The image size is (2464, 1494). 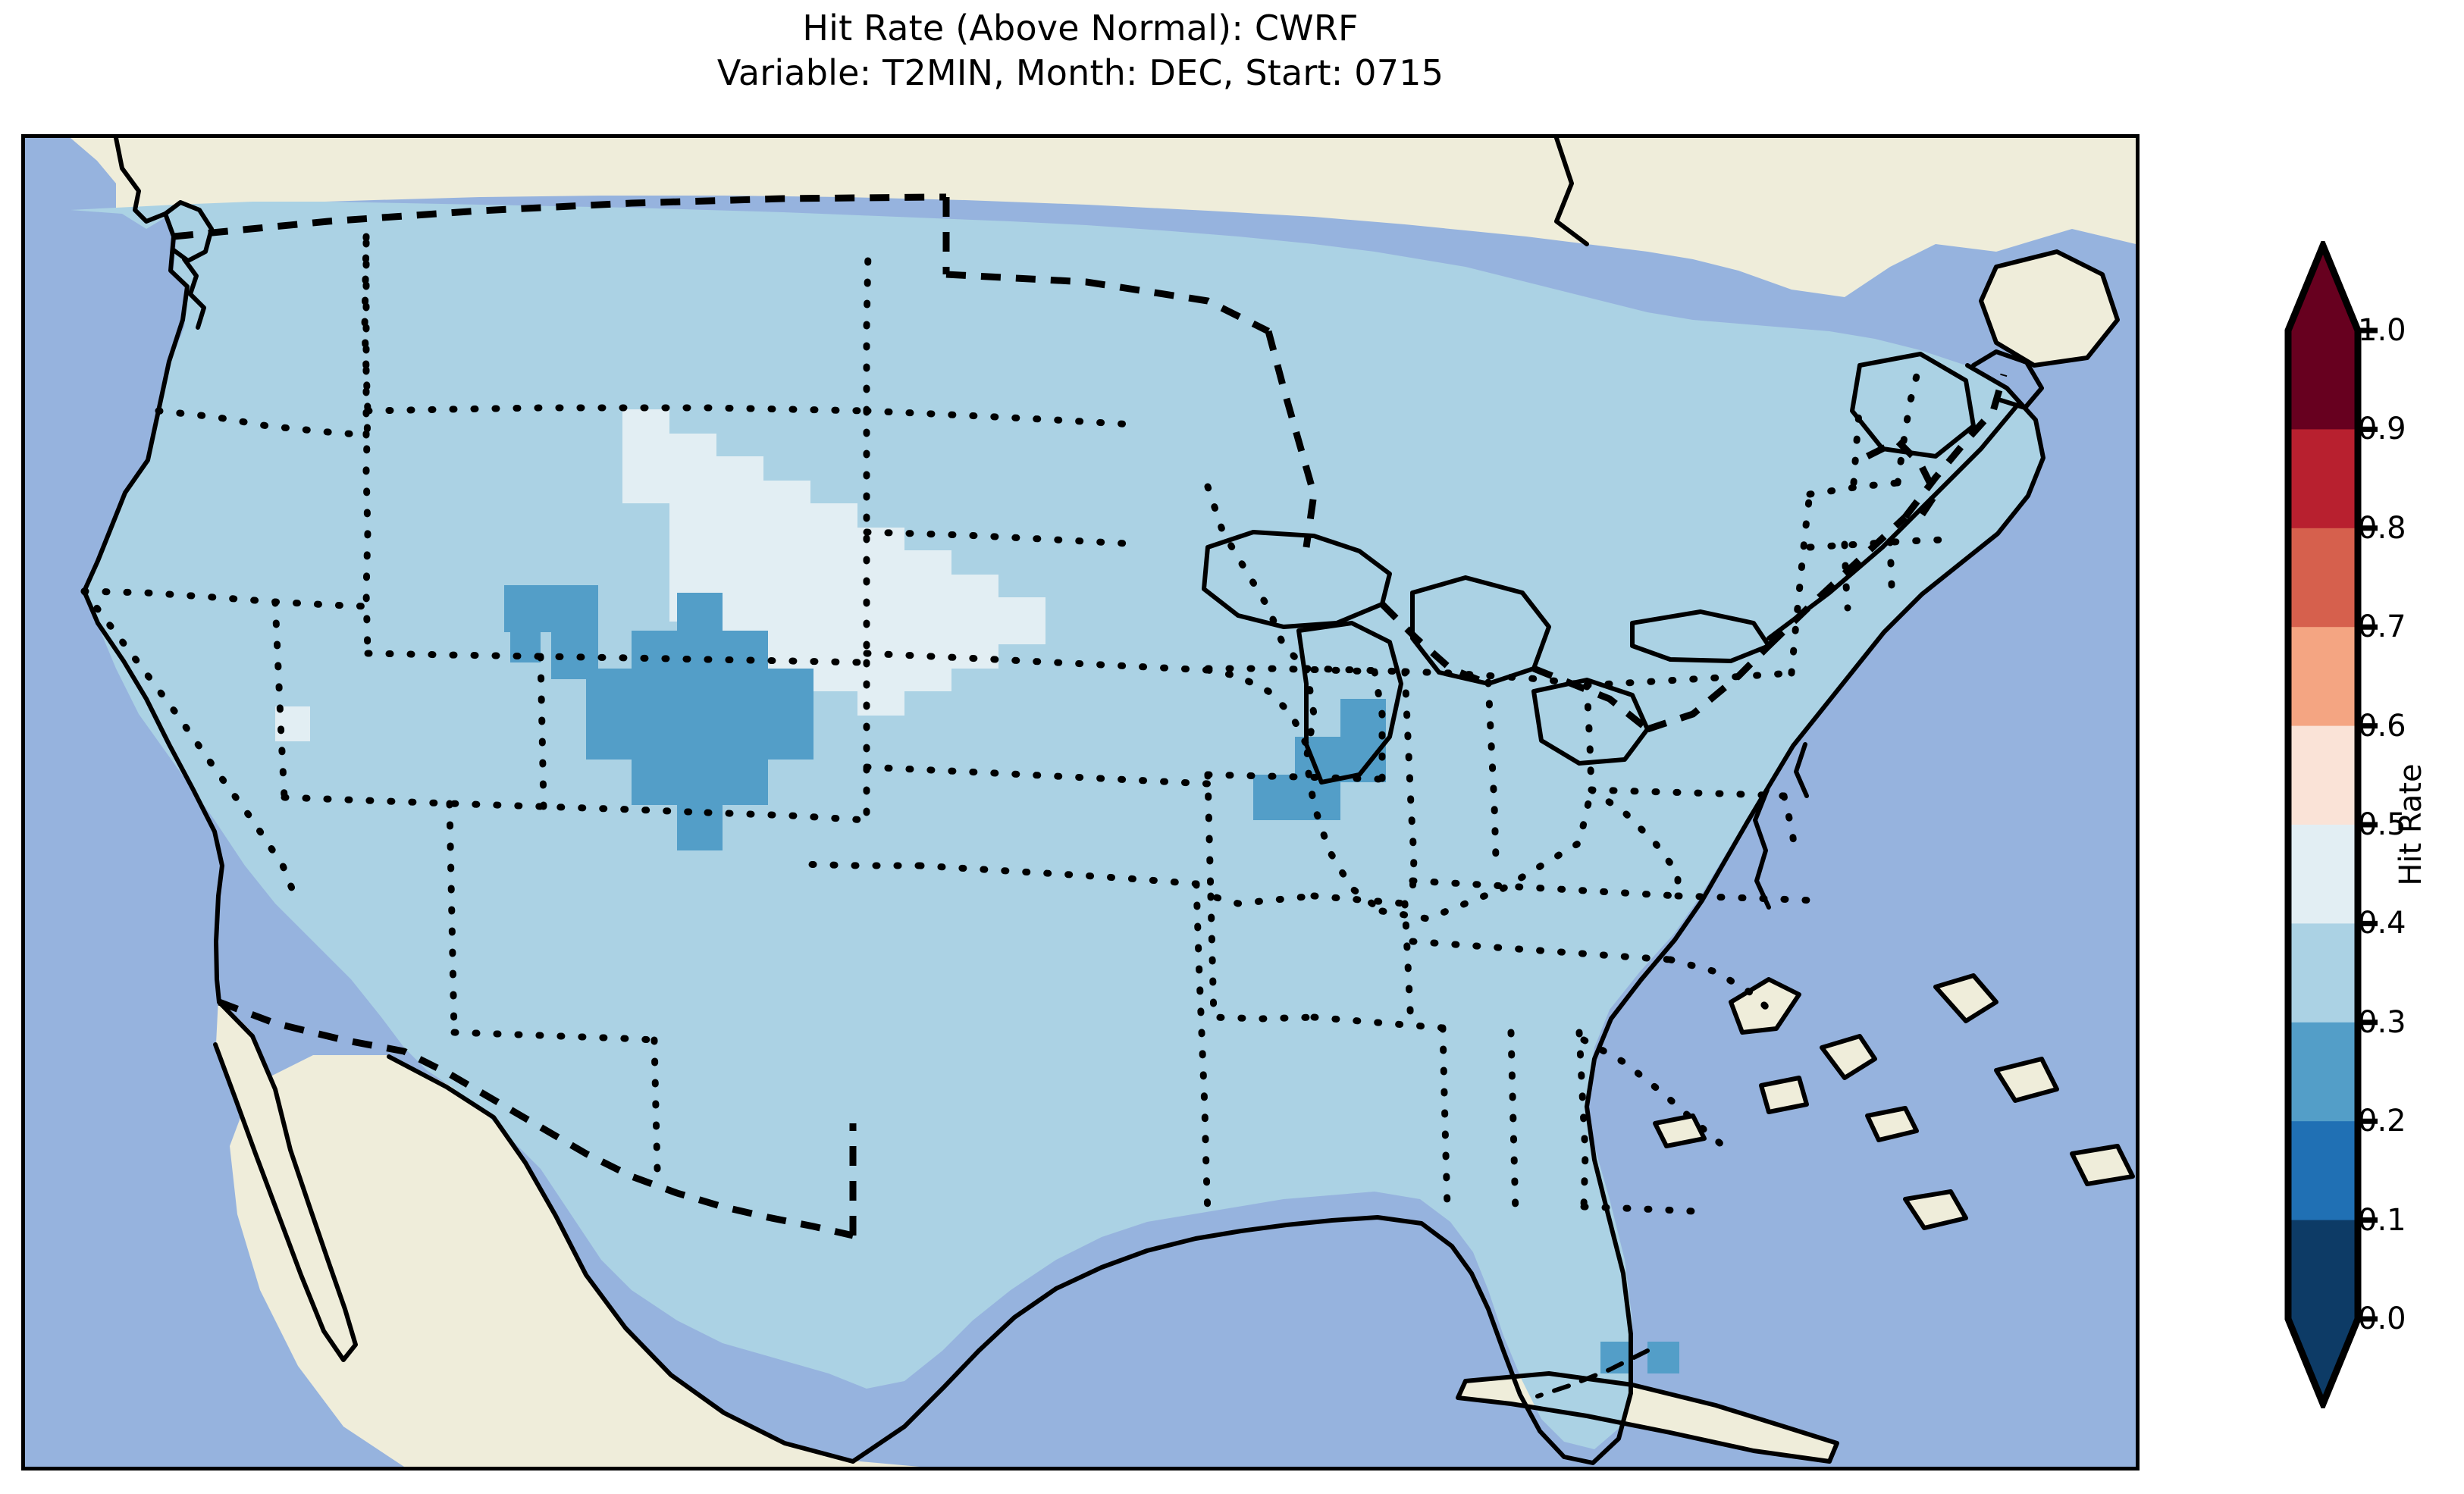 What do you see at coordinates (1616, 1357) in the screenshot?
I see `keys-data-pixels` at bounding box center [1616, 1357].